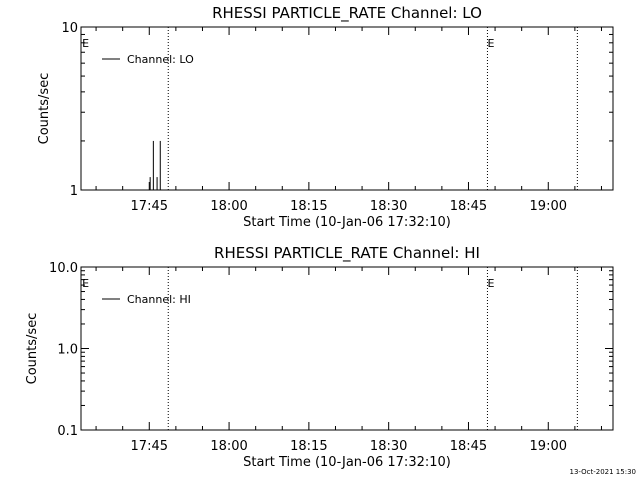 The image size is (640, 480). Describe the element at coordinates (347, 13) in the screenshot. I see `chart-title: RHESSI PARTICLE_RATE Channel: LO` at that location.